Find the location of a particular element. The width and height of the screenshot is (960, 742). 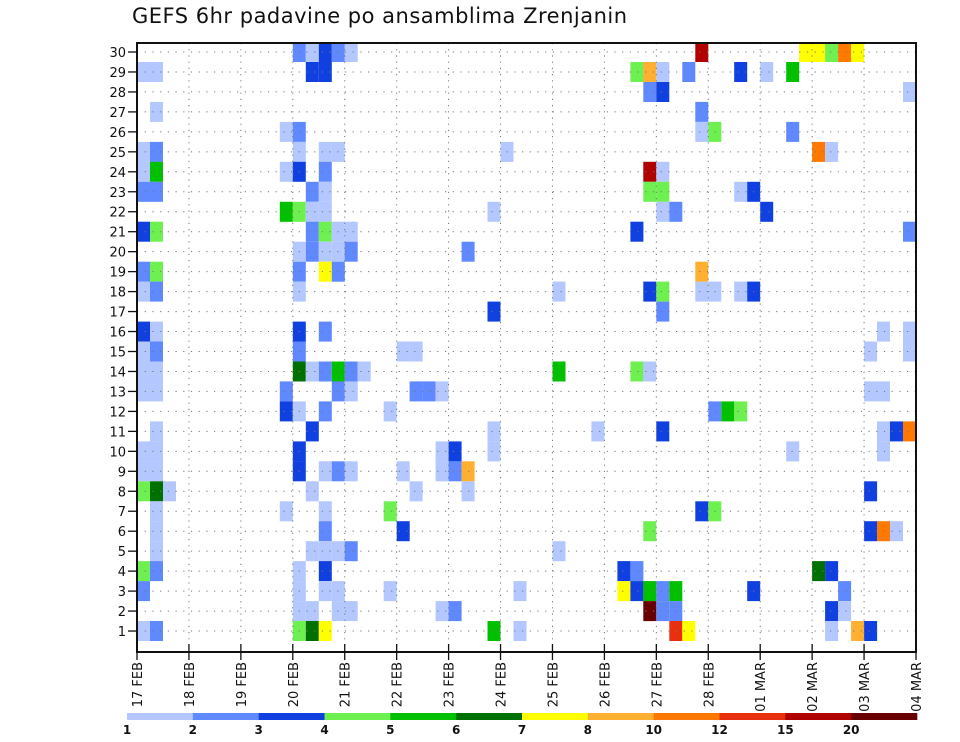

y-tick-label: 12 is located at coordinates (117, 412).